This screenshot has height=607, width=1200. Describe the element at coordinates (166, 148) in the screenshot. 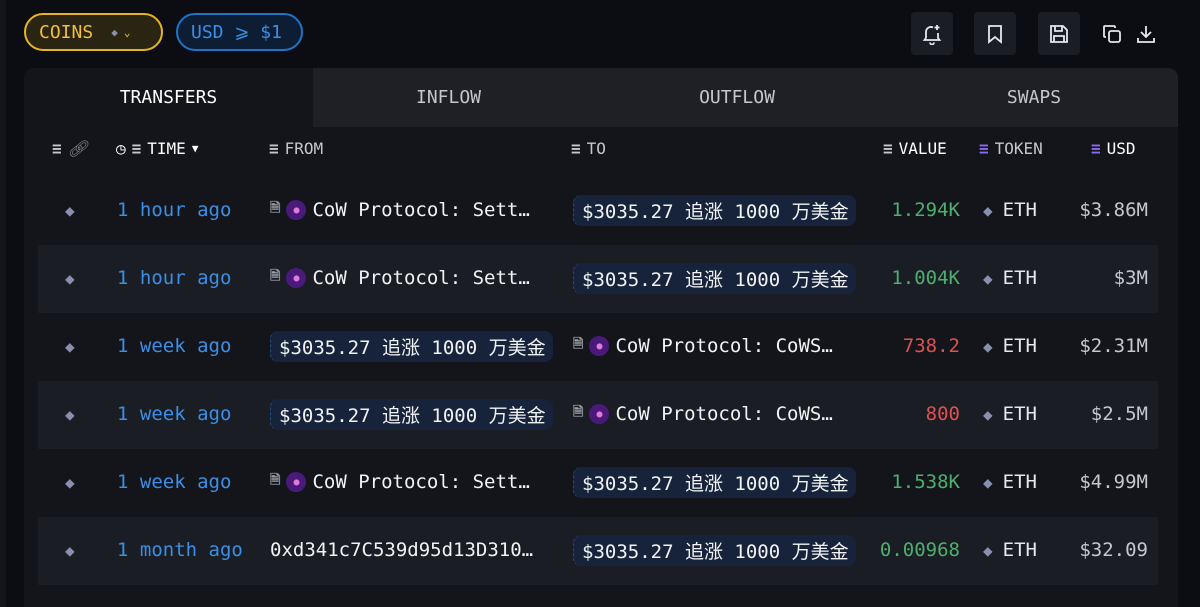

I see `time-header-label: TIME` at that location.